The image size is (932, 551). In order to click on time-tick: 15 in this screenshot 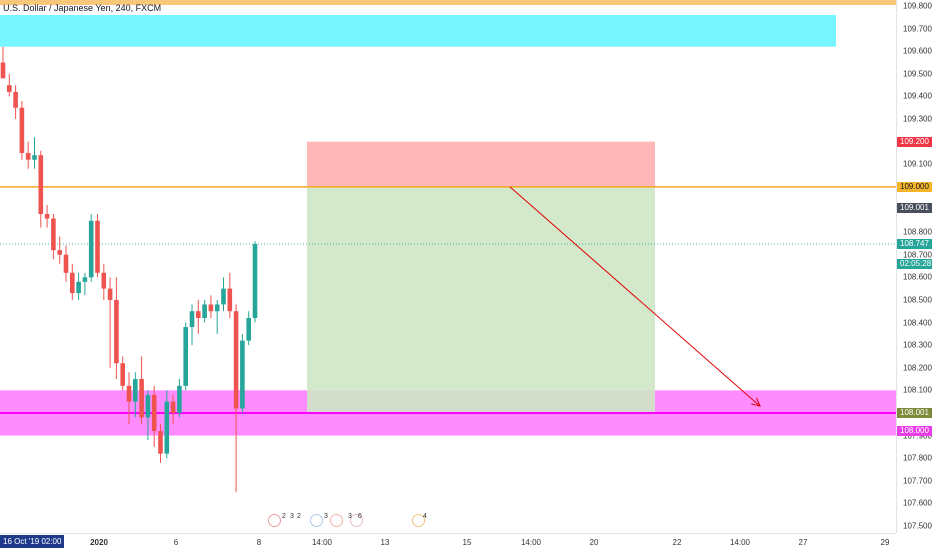, I will do `click(467, 542)`.